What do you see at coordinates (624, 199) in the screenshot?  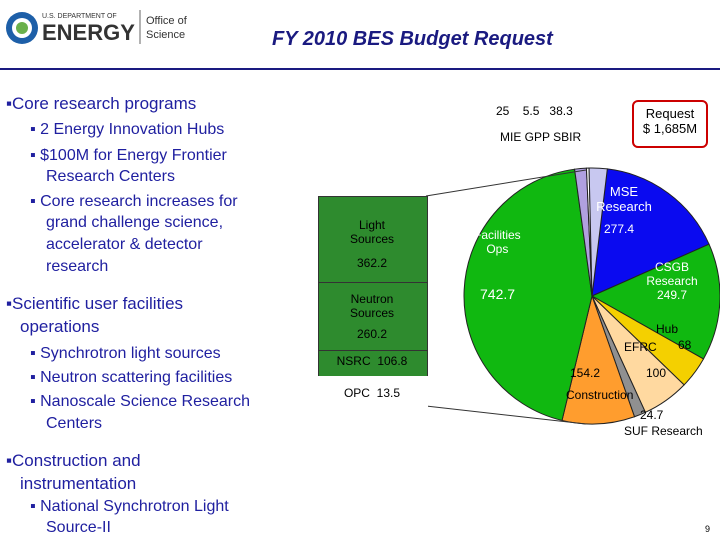 I see `mse-label: MSE Research` at bounding box center [624, 199].